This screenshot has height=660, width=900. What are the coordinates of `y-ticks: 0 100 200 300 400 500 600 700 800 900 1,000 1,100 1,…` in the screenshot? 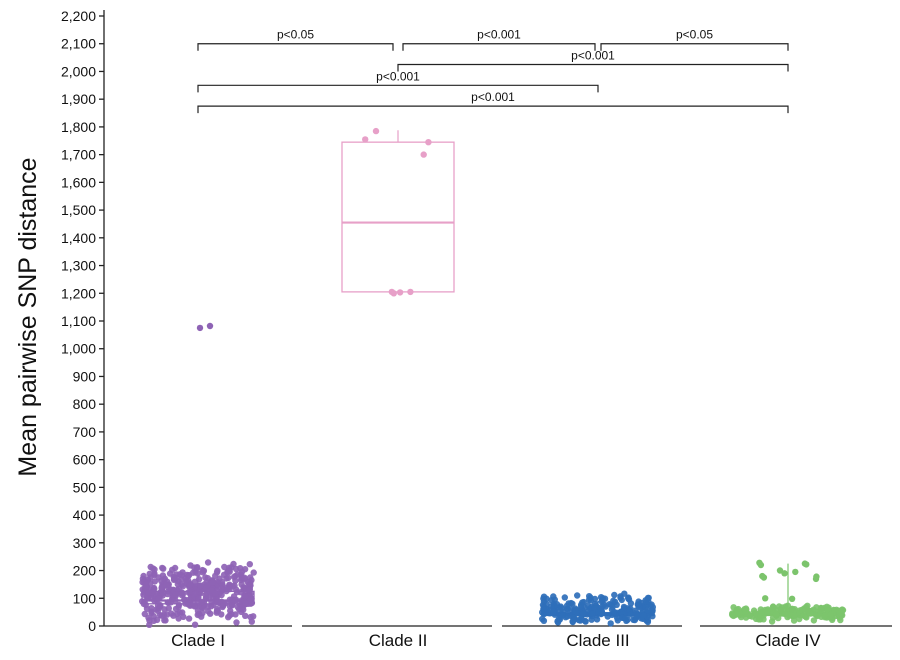 It's located at (82, 321).